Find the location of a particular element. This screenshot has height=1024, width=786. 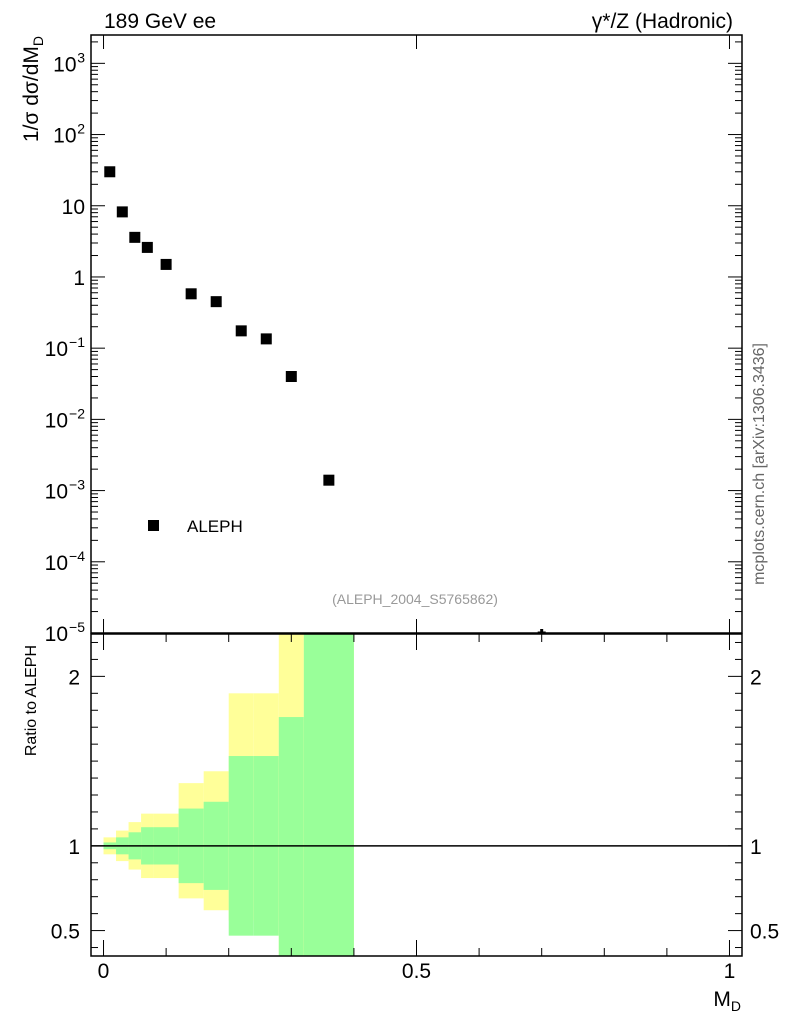

header-left-label: 189 GeV ee is located at coordinates (160, 21).